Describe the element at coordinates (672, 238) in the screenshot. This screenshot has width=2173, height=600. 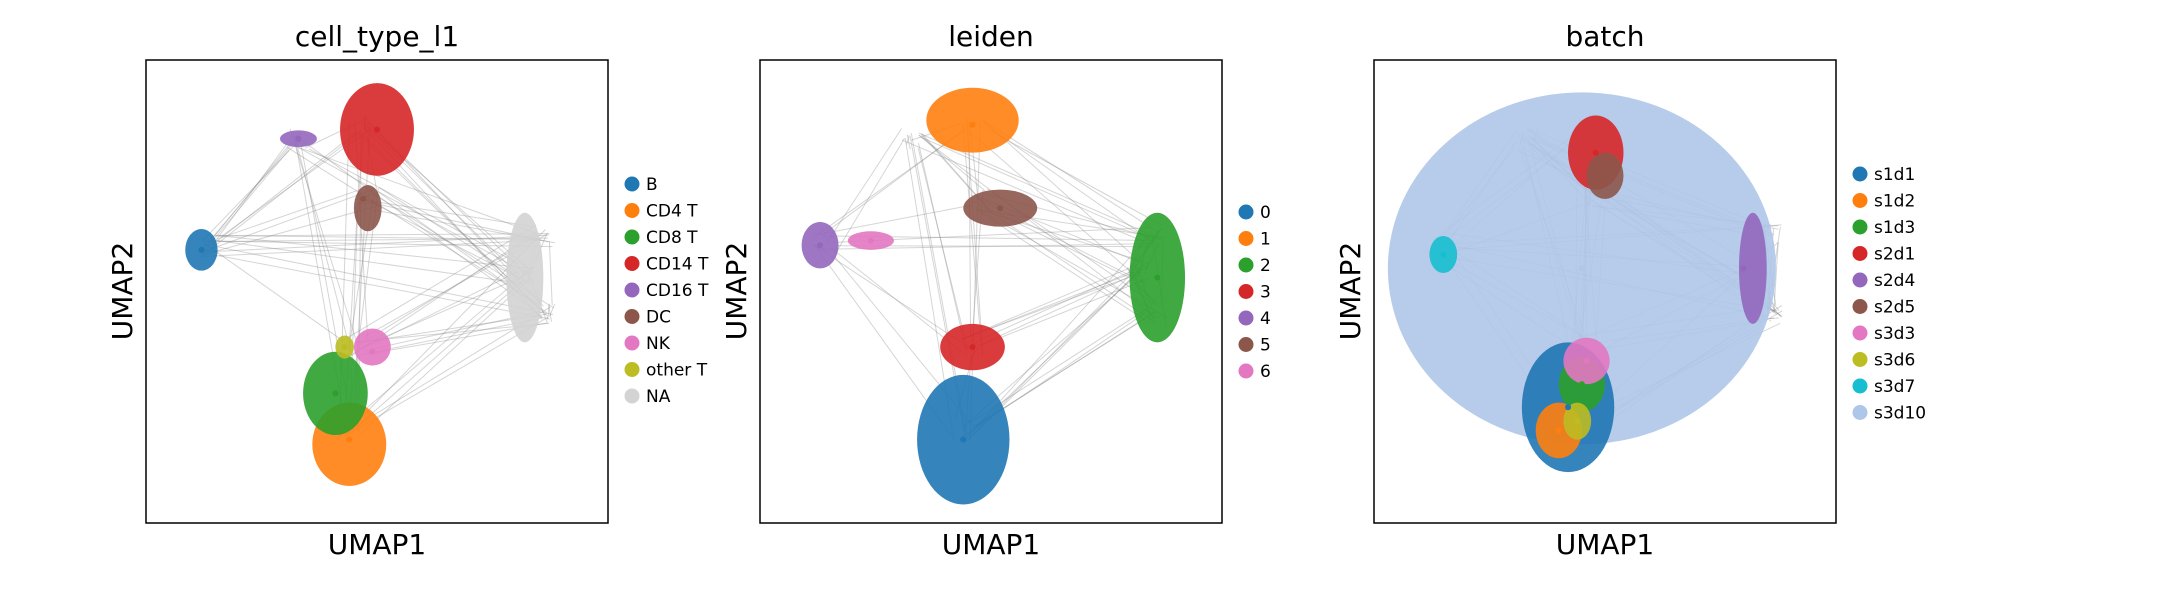
I see `legend-label: CD8 T` at that location.